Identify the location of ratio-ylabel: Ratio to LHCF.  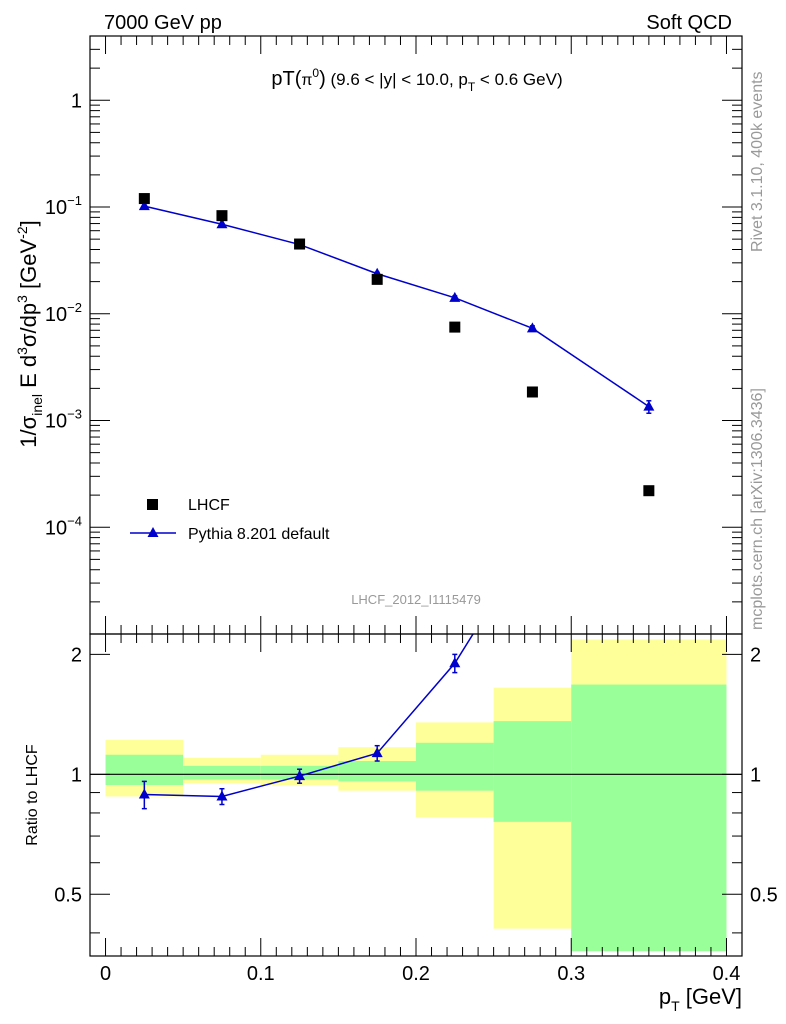
(32, 795).